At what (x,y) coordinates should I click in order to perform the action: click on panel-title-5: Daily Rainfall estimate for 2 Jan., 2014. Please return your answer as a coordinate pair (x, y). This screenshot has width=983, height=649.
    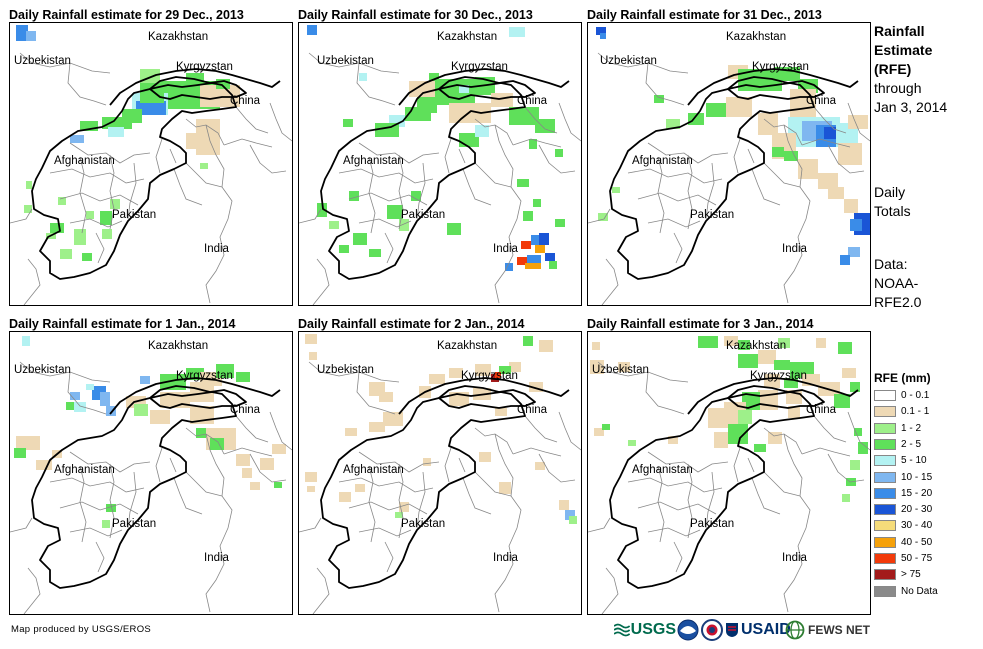
    Looking at the image, I should click on (411, 324).